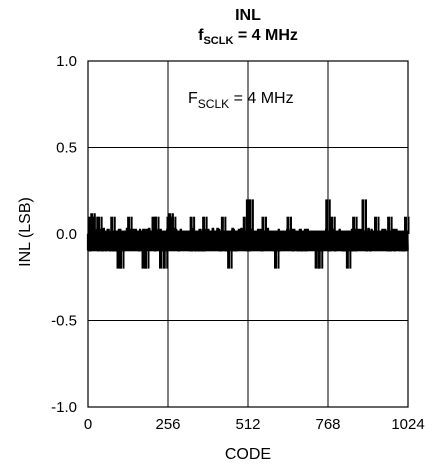 The height and width of the screenshot is (466, 434). I want to click on series-inl, so click(248, 234).